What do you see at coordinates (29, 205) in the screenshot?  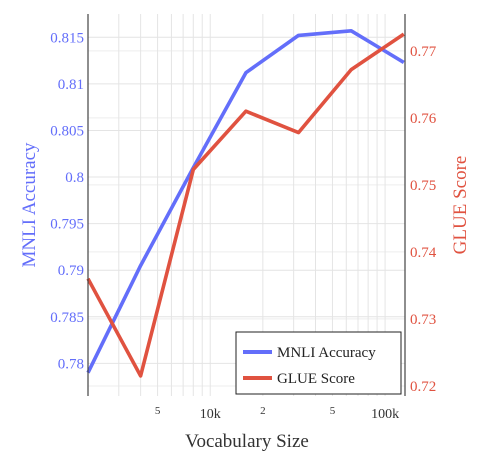 I see `y-left-axis-title: MNLI Accuracy` at bounding box center [29, 205].